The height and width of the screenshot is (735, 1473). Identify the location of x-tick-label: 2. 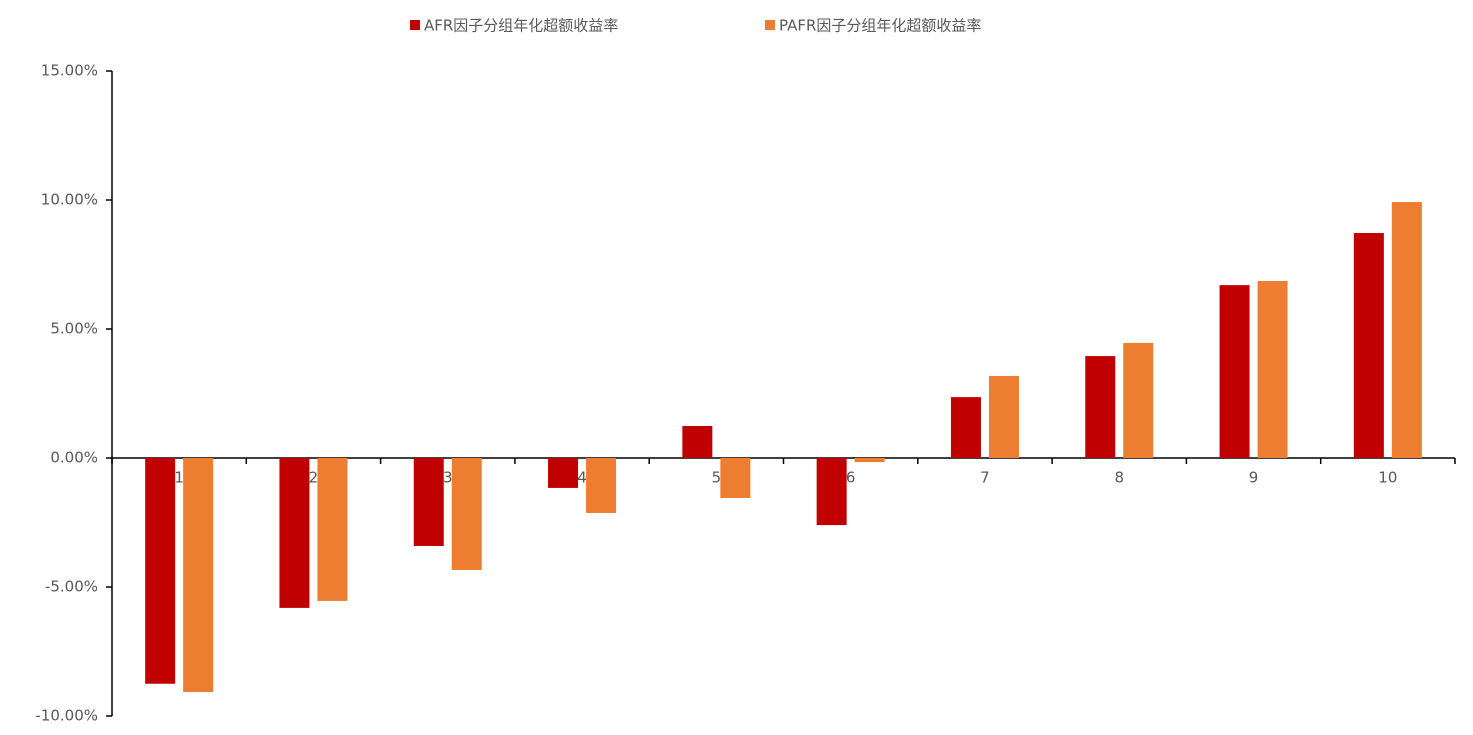
(314, 478).